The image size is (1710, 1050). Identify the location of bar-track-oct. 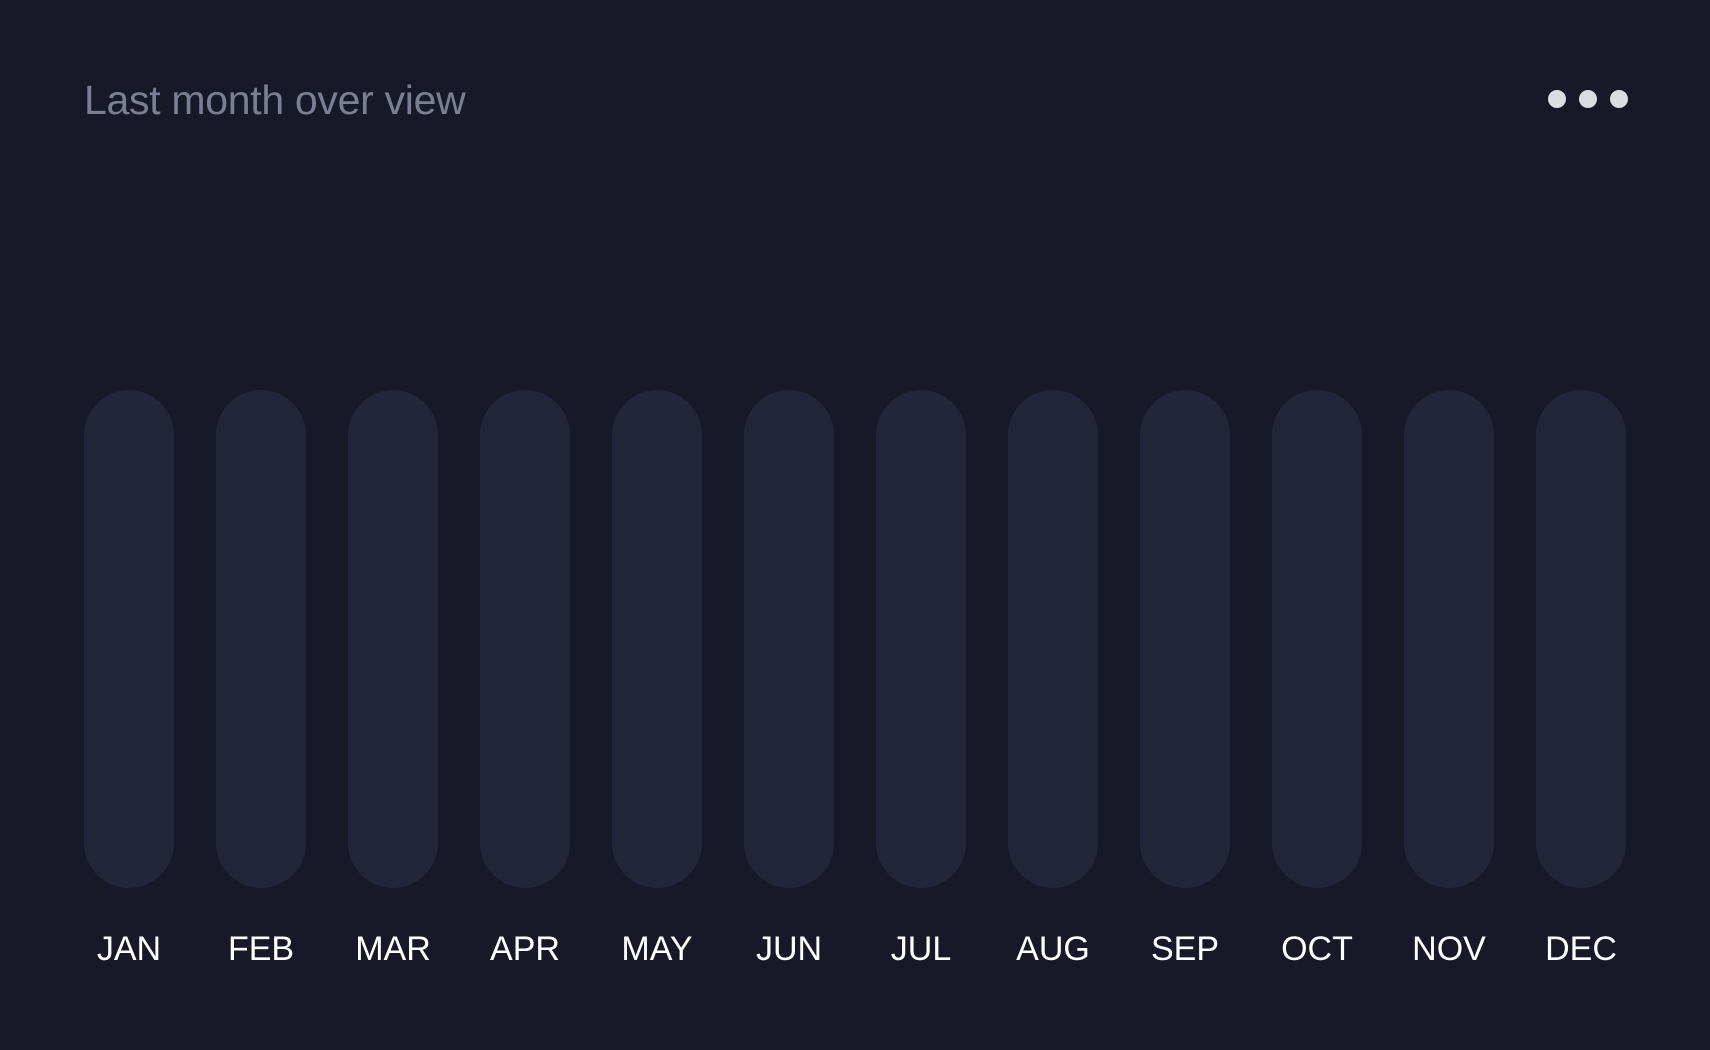
(1317, 639).